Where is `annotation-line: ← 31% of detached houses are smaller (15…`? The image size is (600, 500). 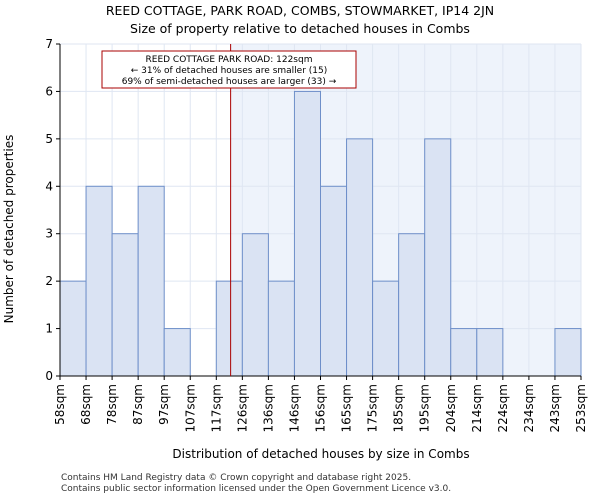
annotation-line: ← 31% of detached houses are smaller (15… is located at coordinates (229, 71).